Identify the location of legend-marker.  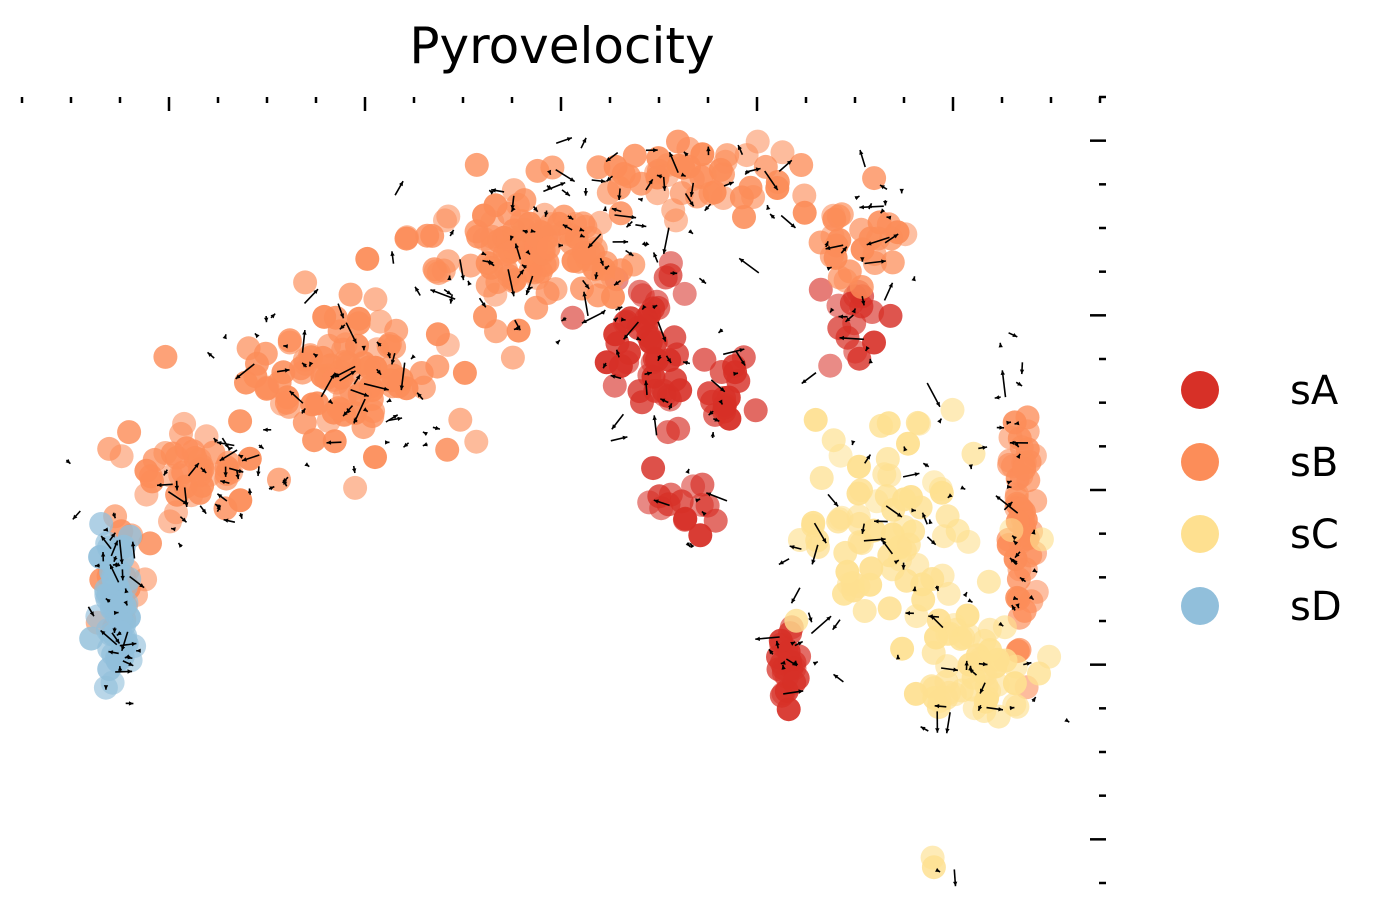
(1200, 606).